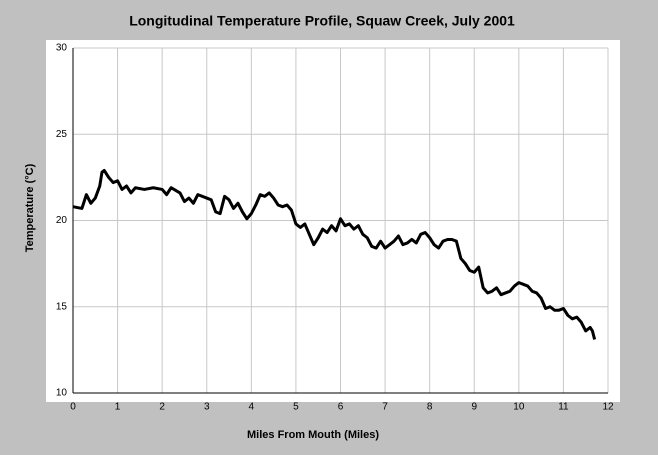  Describe the element at coordinates (313, 435) in the screenshot. I see `x-axis-label: Miles From Mouth (Miles)` at that location.